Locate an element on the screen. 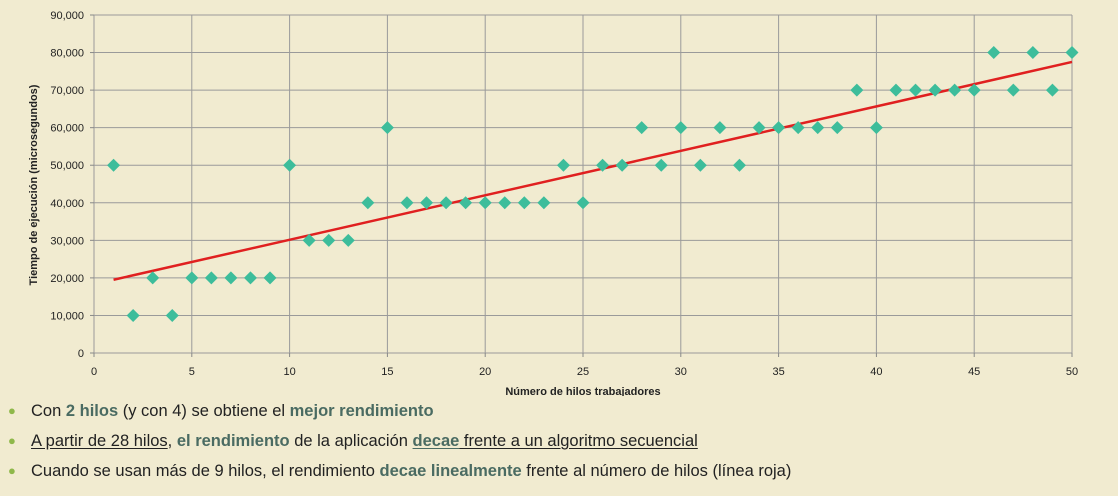 The height and width of the screenshot is (496, 1118). x-tick-label: 15 is located at coordinates (387, 372).